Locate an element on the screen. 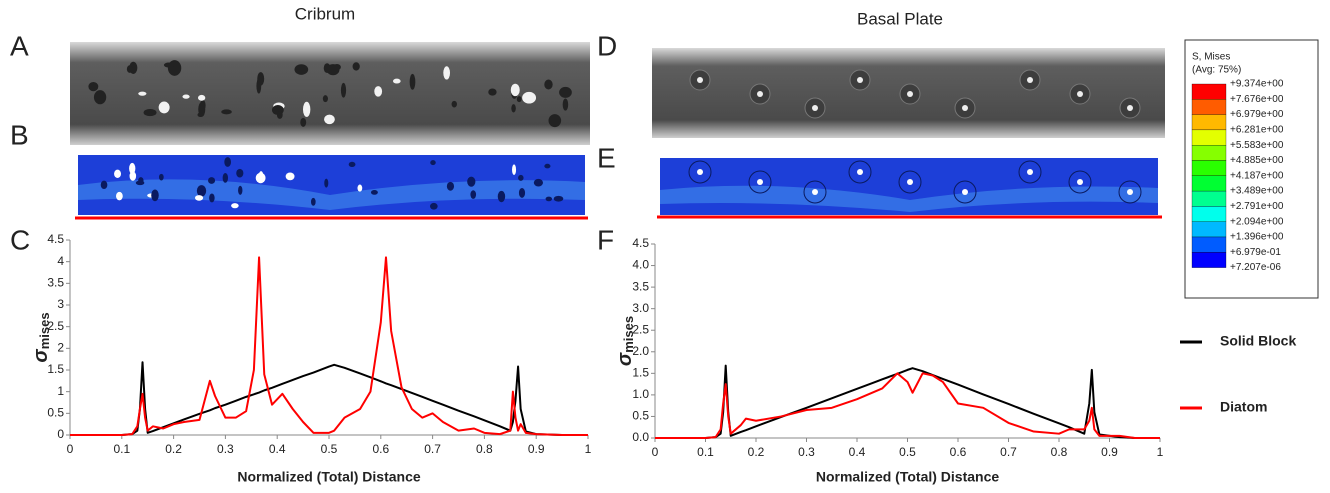 This screenshot has width=1330, height=493. colorbar-label: +6.979e-01 is located at coordinates (1255, 252).